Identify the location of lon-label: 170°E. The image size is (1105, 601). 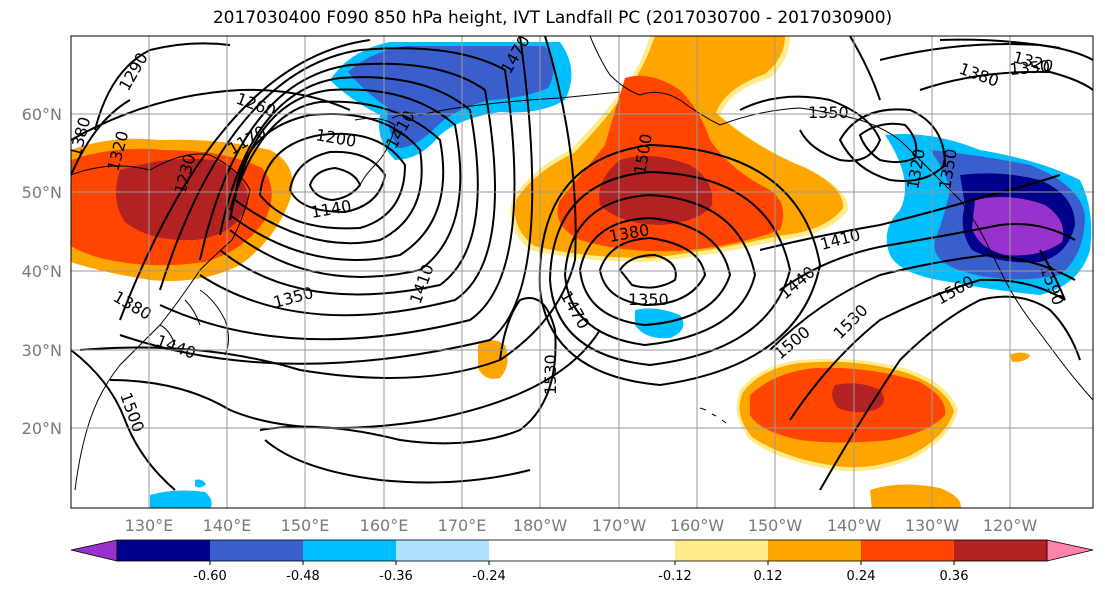
(462, 525).